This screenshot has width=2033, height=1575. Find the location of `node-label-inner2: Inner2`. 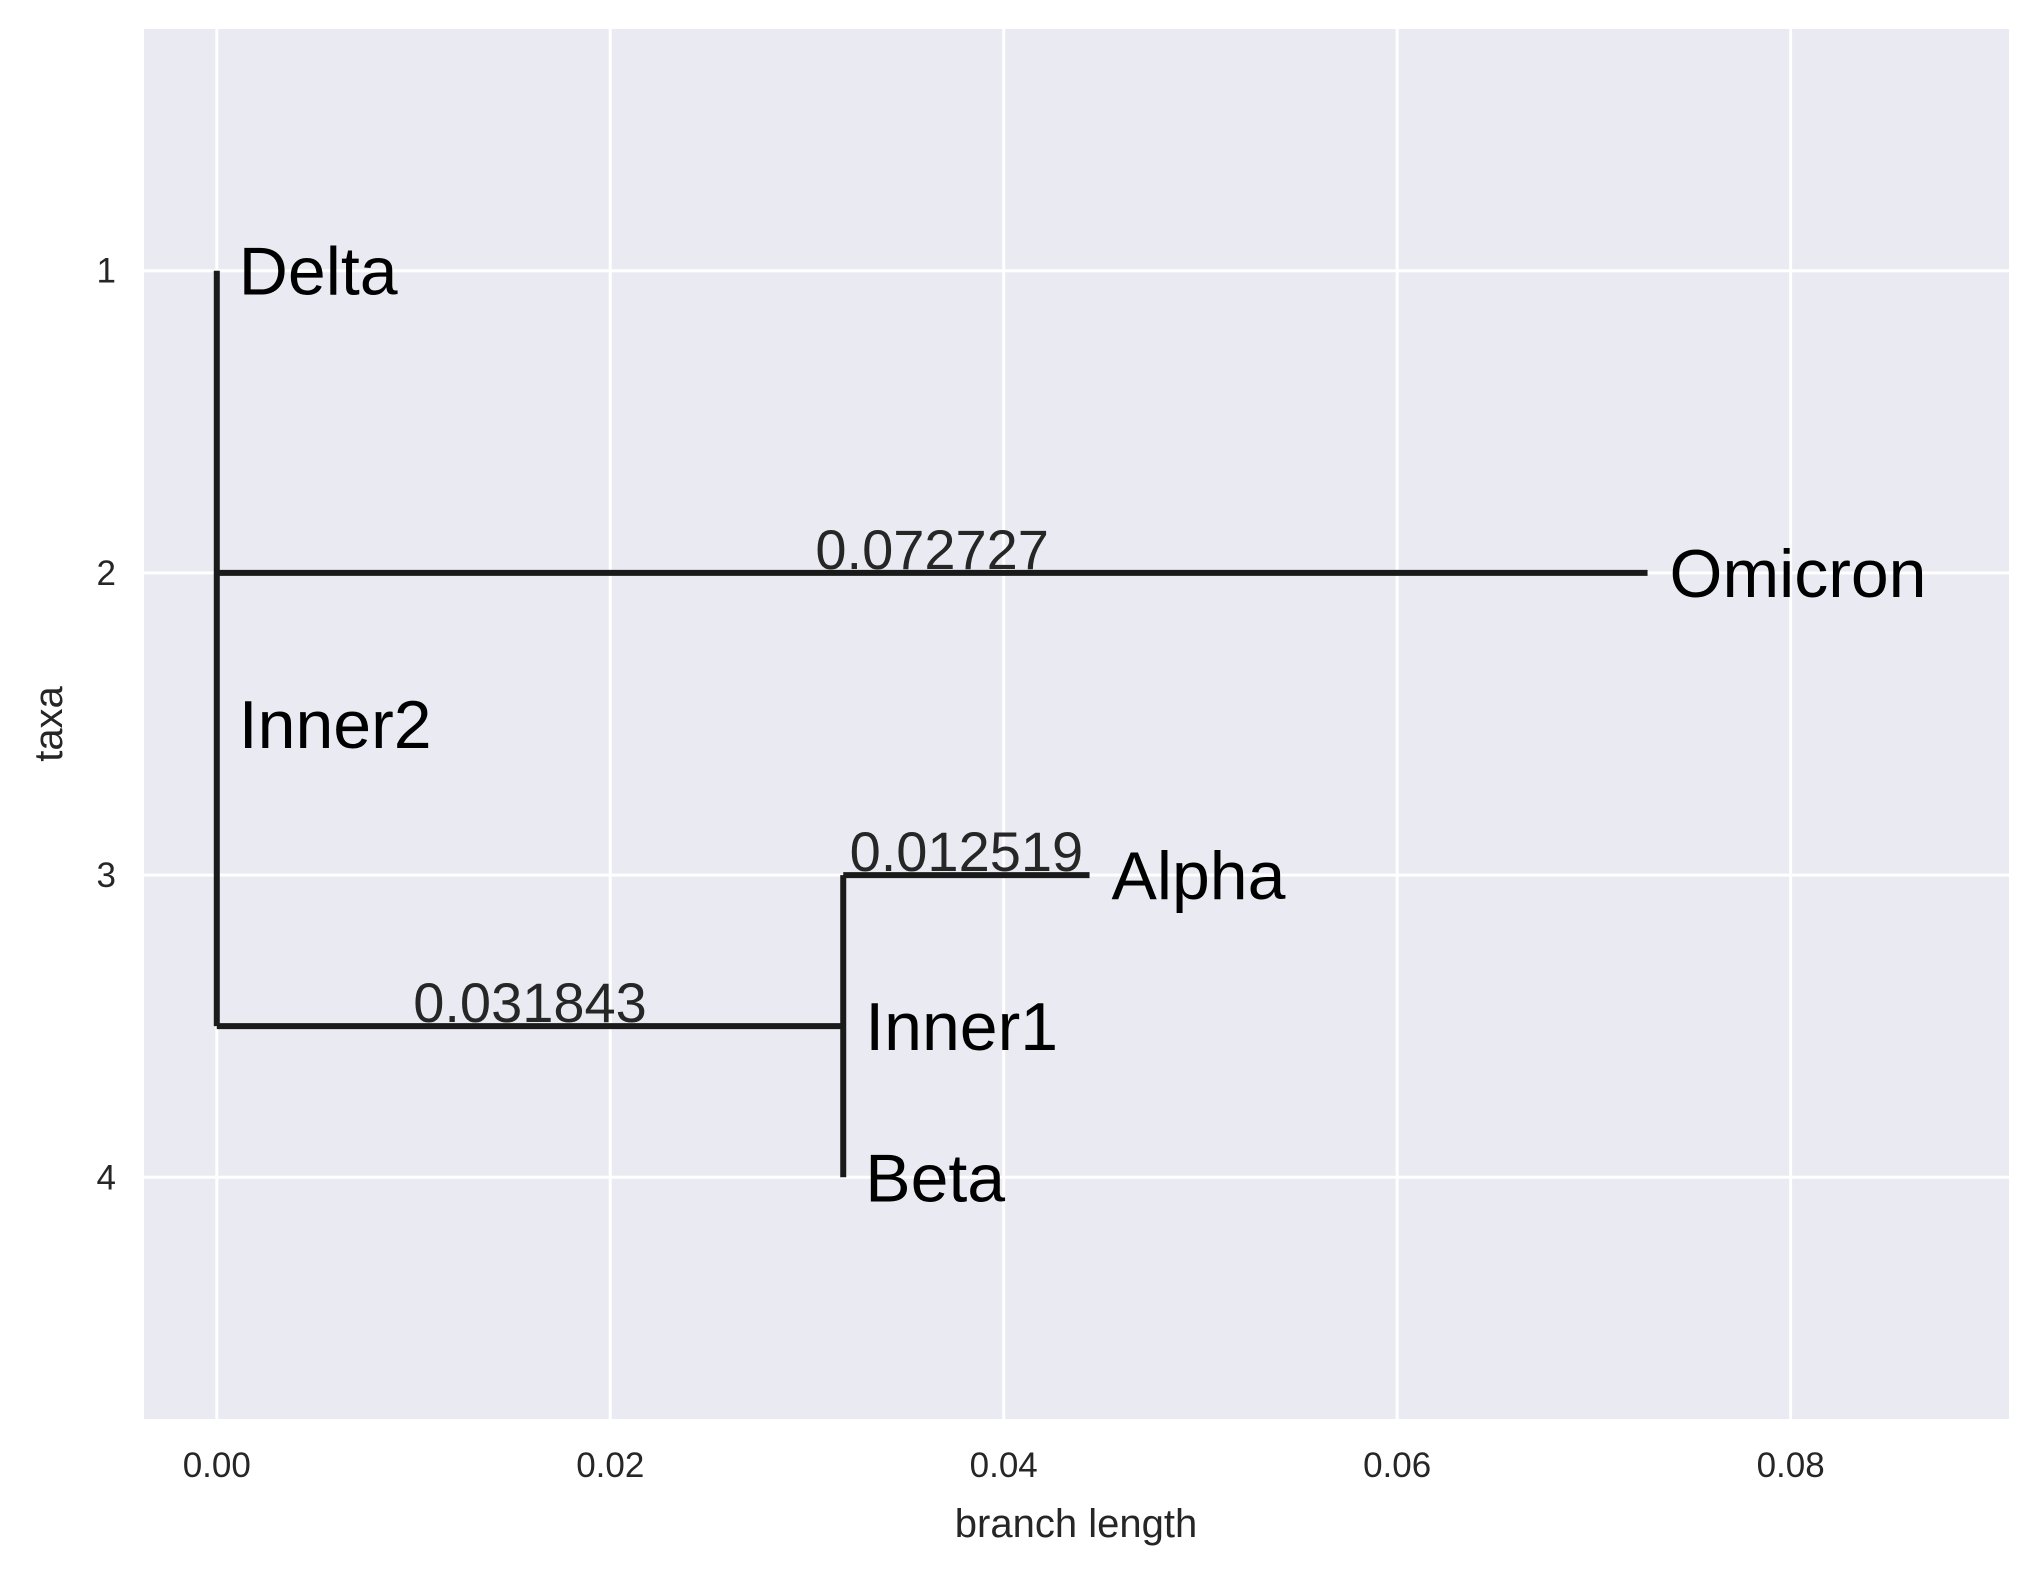

node-label-inner2: Inner2 is located at coordinates (335, 725).